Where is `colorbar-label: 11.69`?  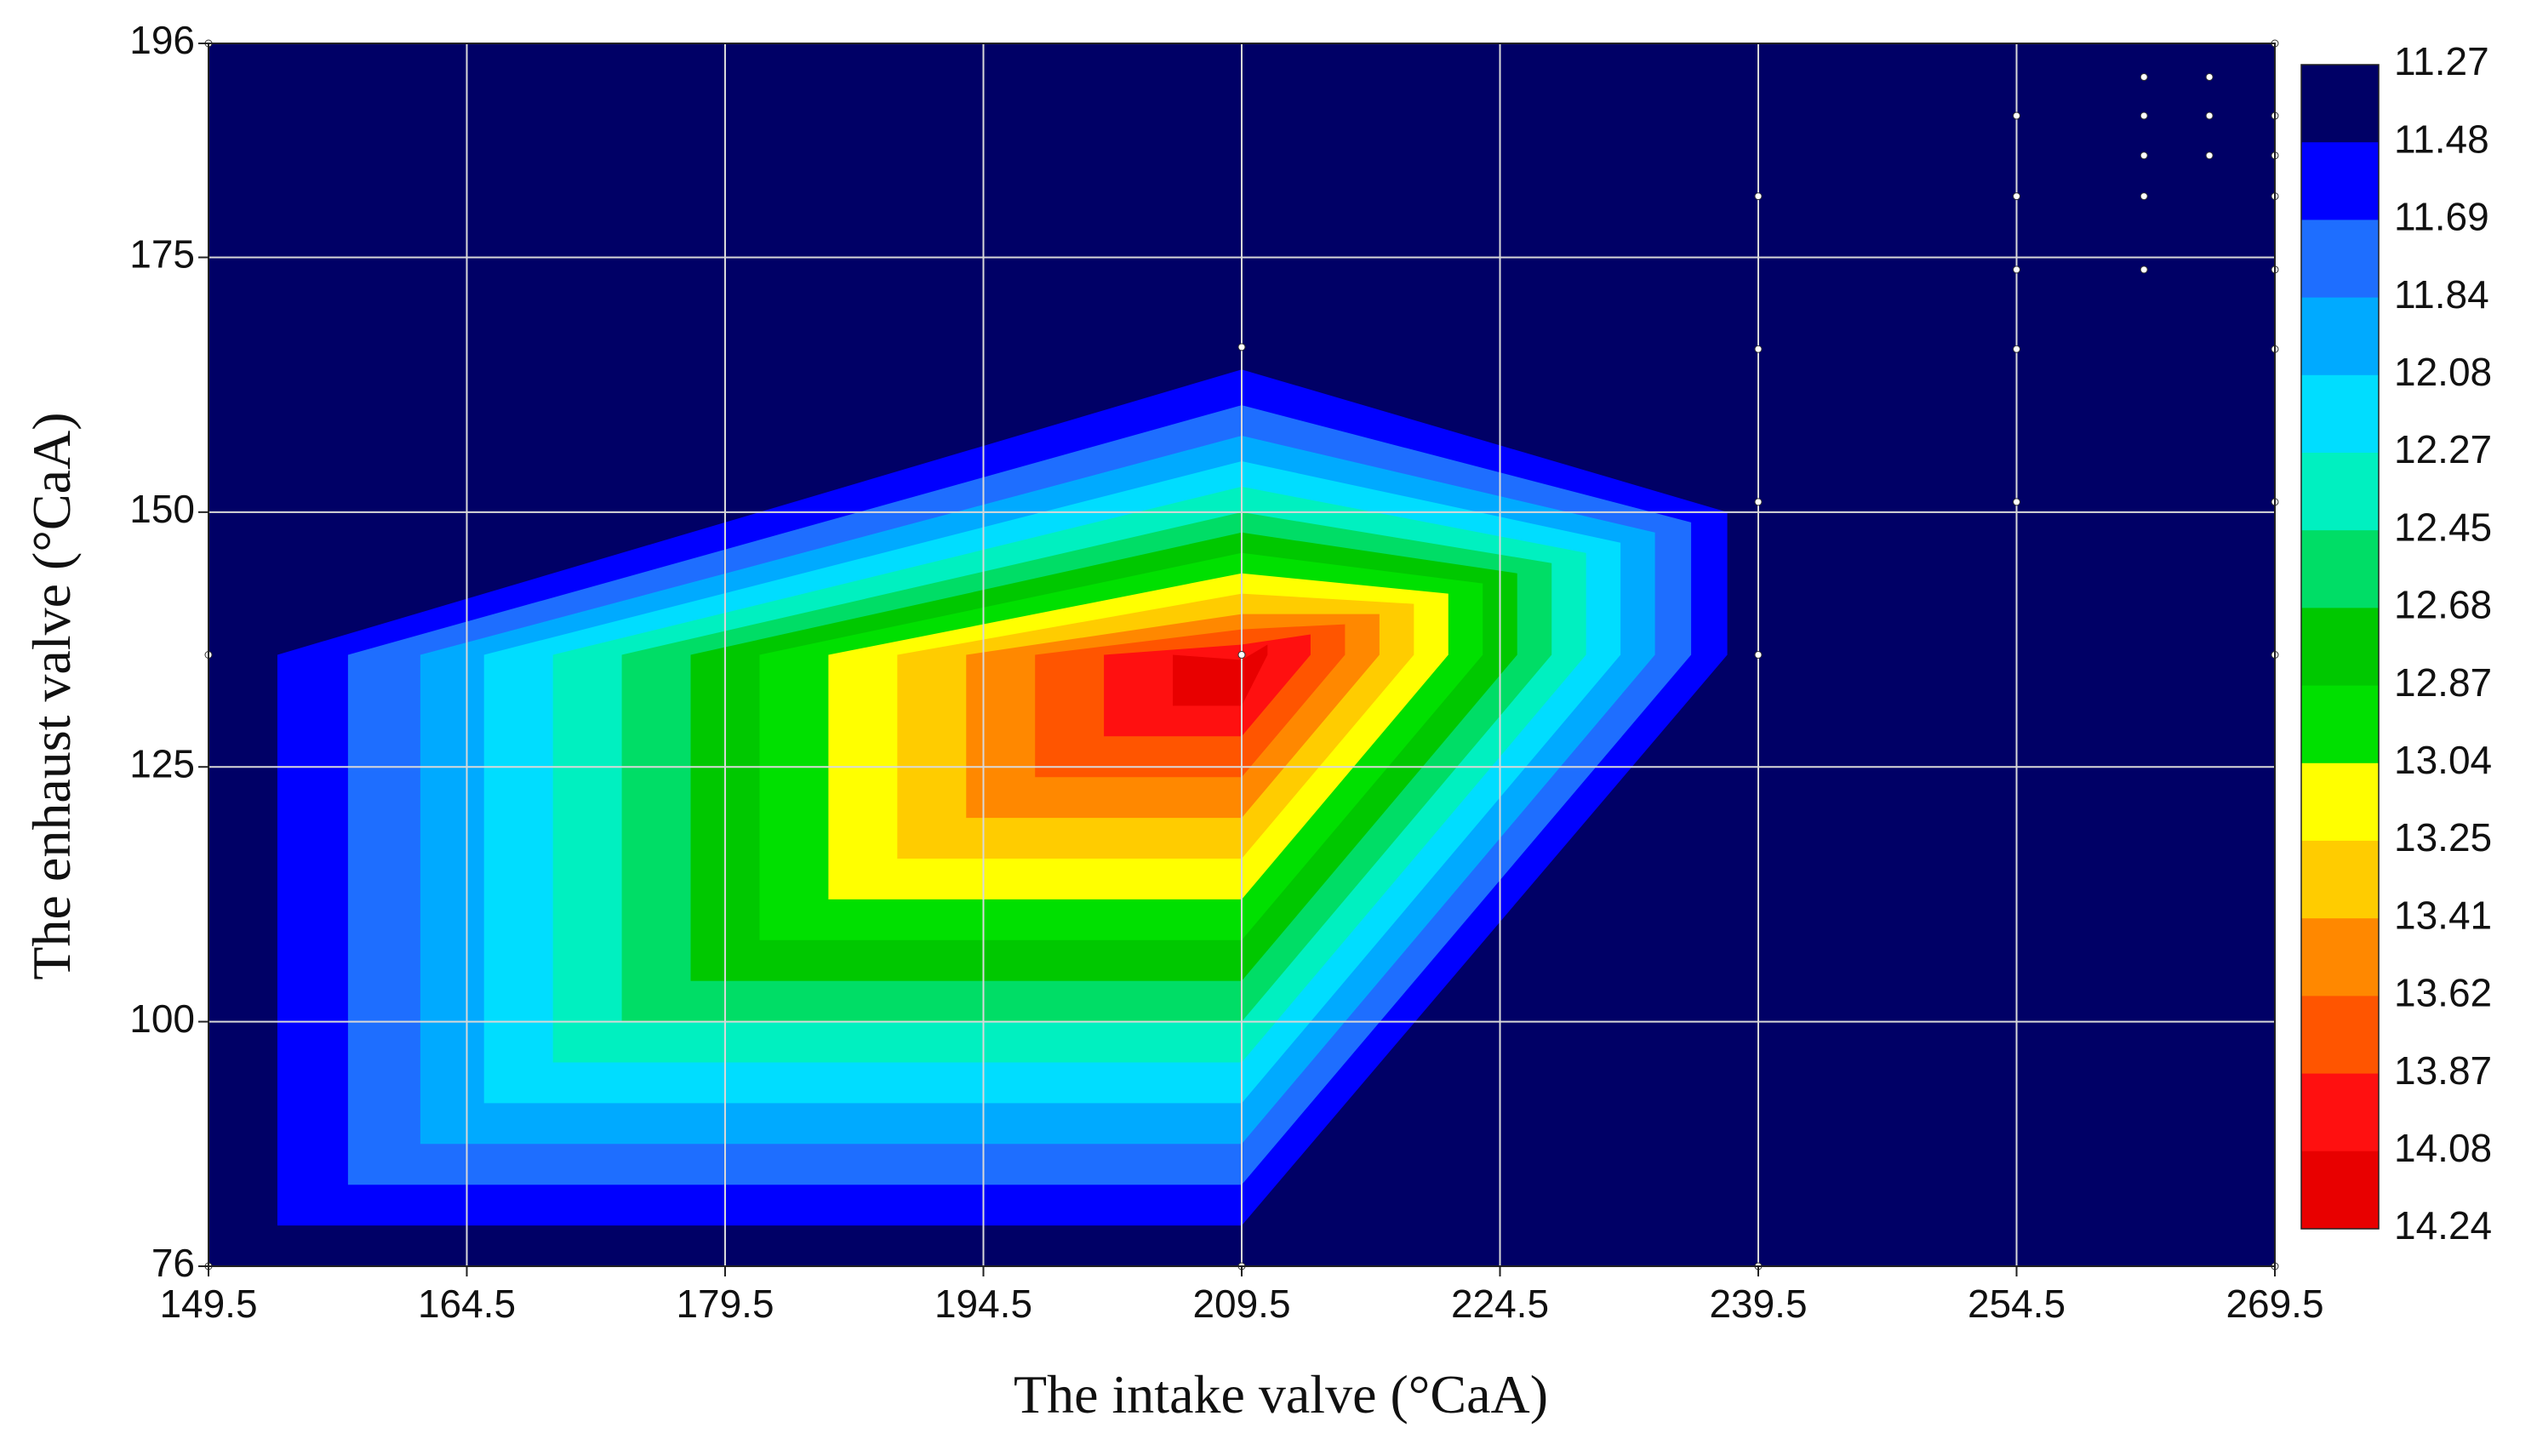
colorbar-label: 11.69 is located at coordinates (2441, 217).